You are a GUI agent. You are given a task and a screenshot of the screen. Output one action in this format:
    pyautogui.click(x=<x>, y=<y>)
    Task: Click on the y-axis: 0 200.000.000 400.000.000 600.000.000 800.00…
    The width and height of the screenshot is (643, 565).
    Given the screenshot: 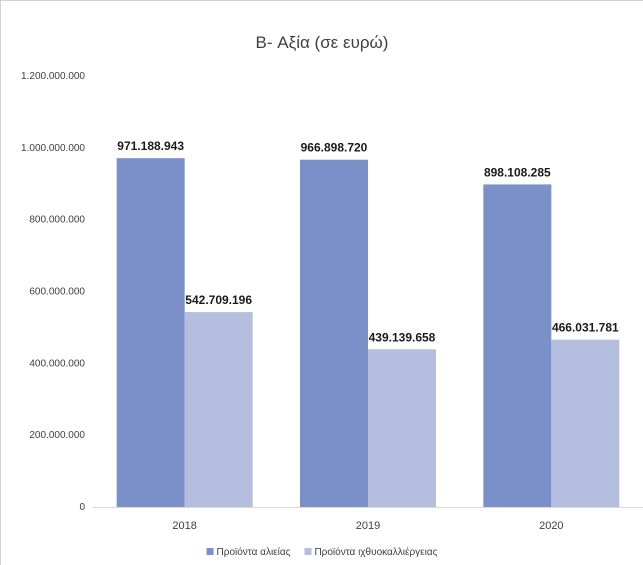 What is the action you would take?
    pyautogui.click(x=53, y=292)
    